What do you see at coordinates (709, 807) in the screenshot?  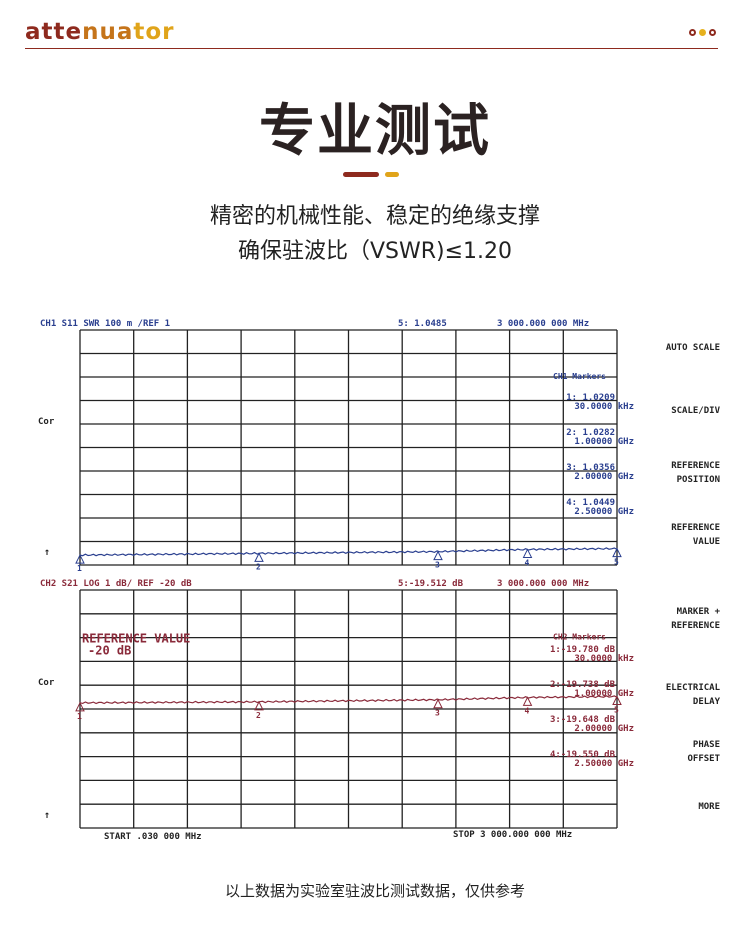 I see `softkey-label: MORE` at bounding box center [709, 807].